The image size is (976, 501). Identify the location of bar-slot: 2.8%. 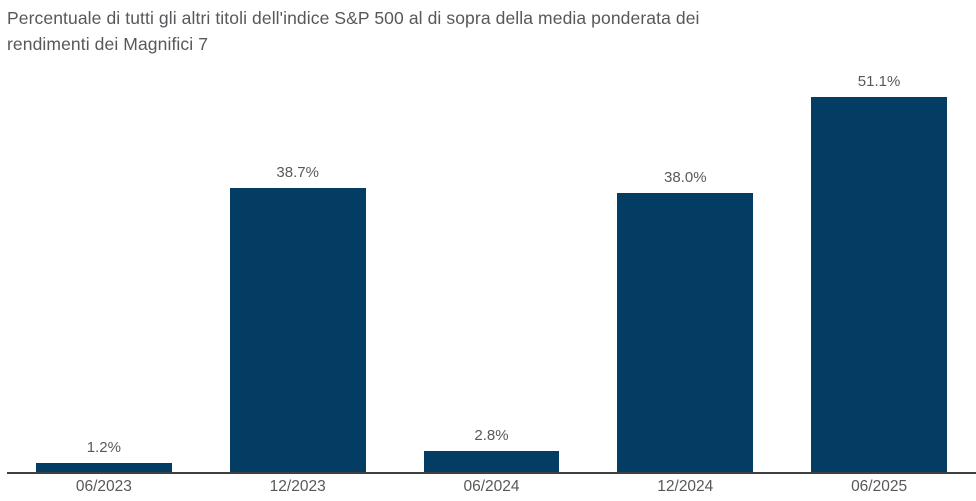
(492, 284).